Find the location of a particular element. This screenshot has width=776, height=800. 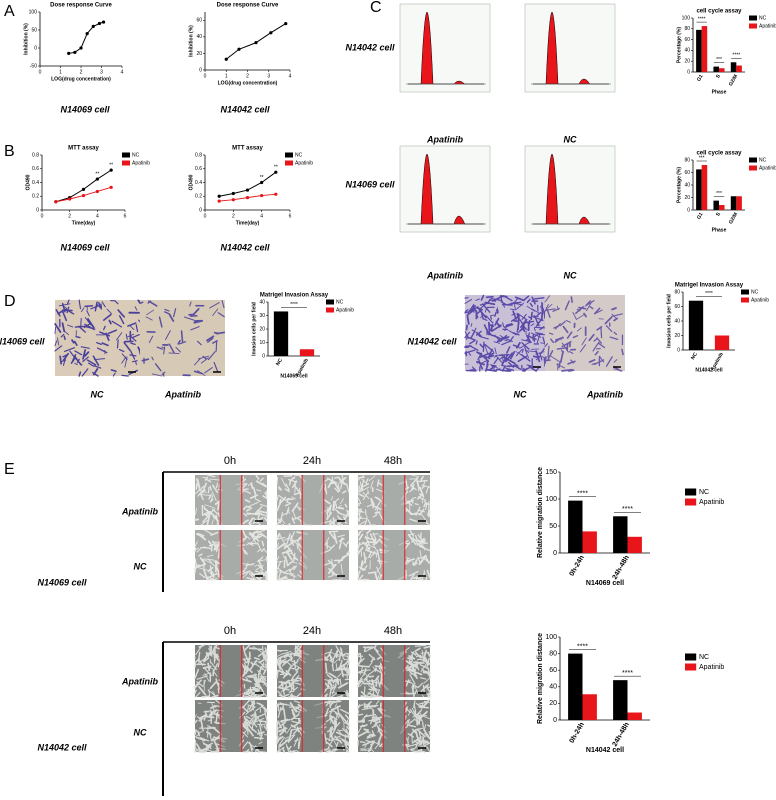

cell-label: N14069 cell is located at coordinates (62, 582).